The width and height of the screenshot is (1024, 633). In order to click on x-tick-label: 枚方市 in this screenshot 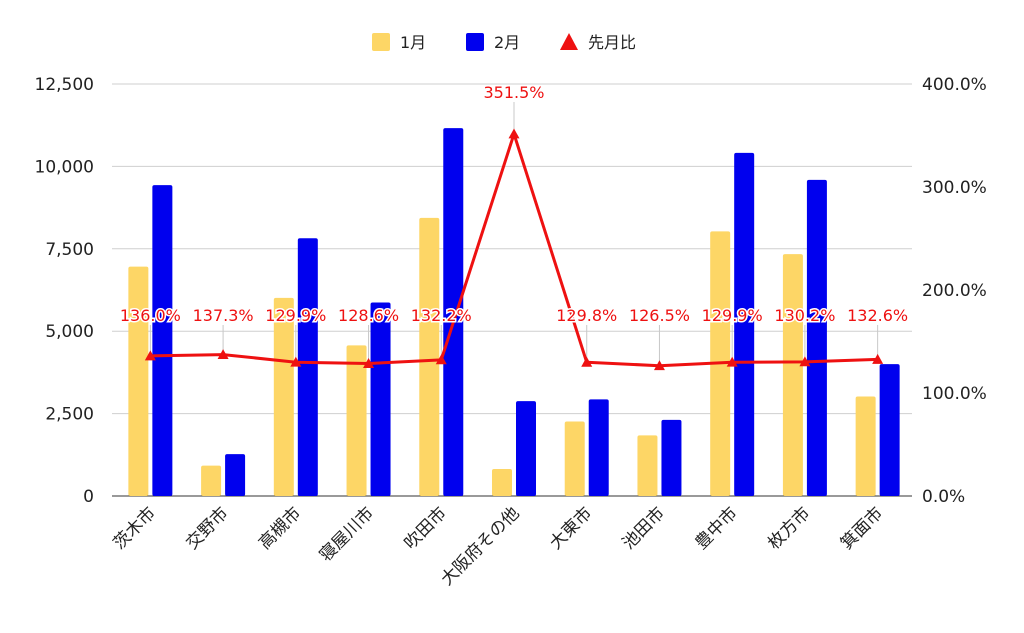, I will do `click(789, 528)`.